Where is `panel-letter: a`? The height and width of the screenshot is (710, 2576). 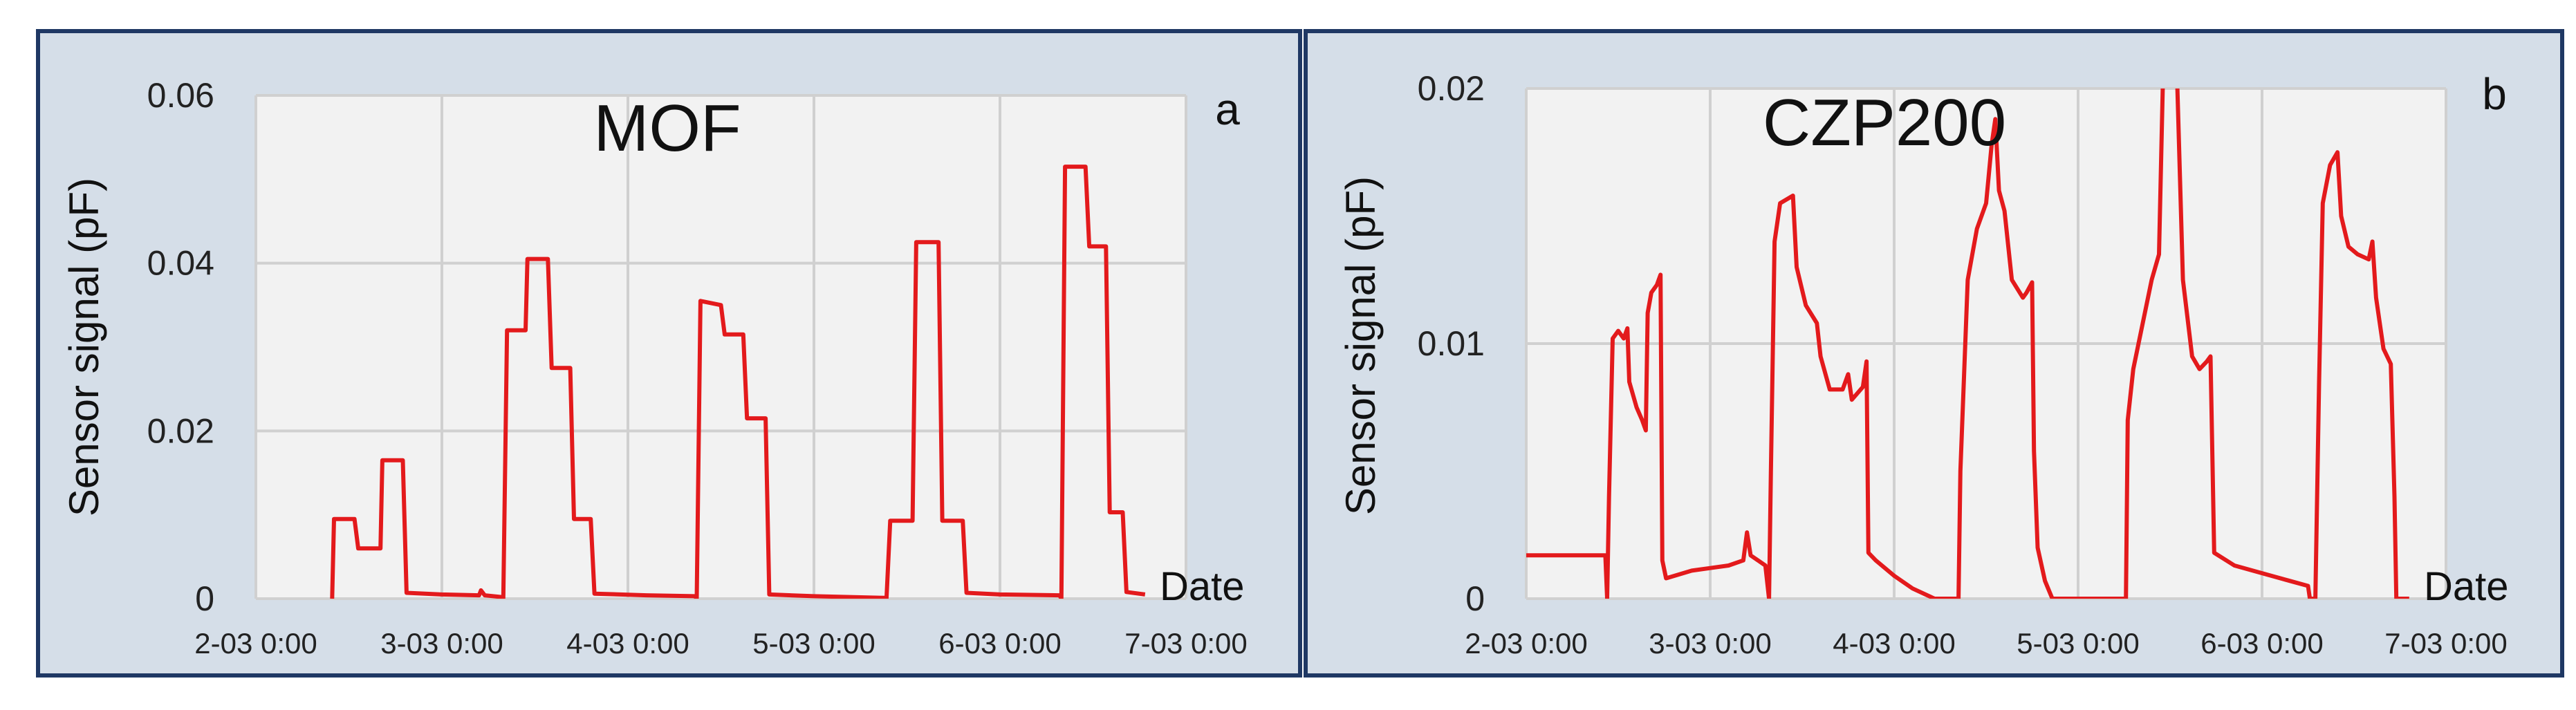
panel-letter: a is located at coordinates (1228, 109).